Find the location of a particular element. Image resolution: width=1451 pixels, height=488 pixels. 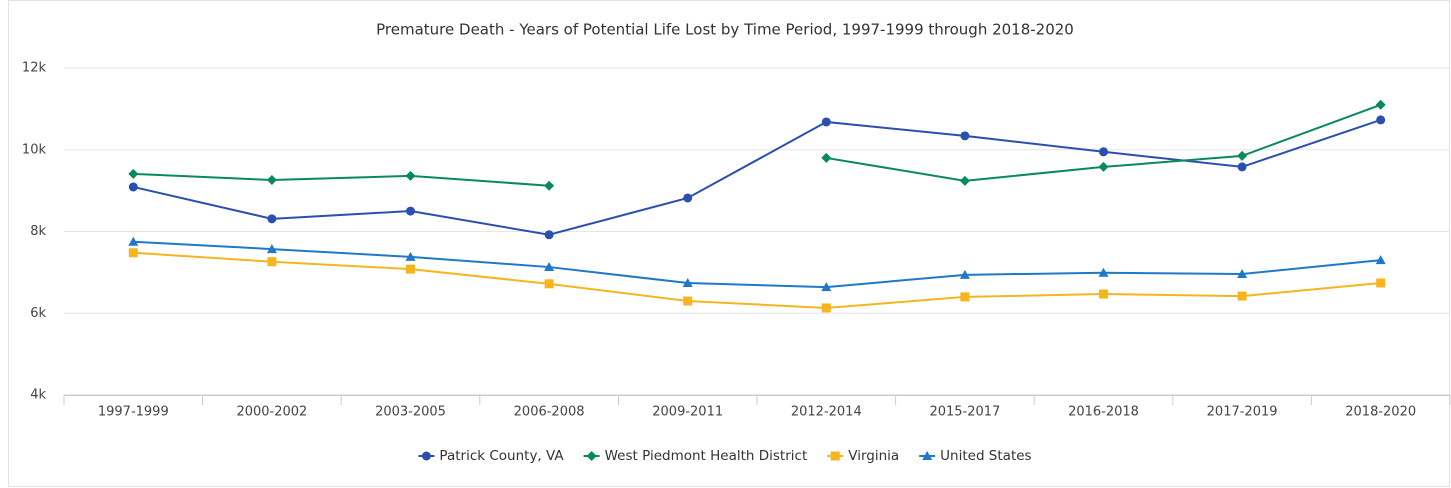

legend-item: United States is located at coordinates (975, 456).